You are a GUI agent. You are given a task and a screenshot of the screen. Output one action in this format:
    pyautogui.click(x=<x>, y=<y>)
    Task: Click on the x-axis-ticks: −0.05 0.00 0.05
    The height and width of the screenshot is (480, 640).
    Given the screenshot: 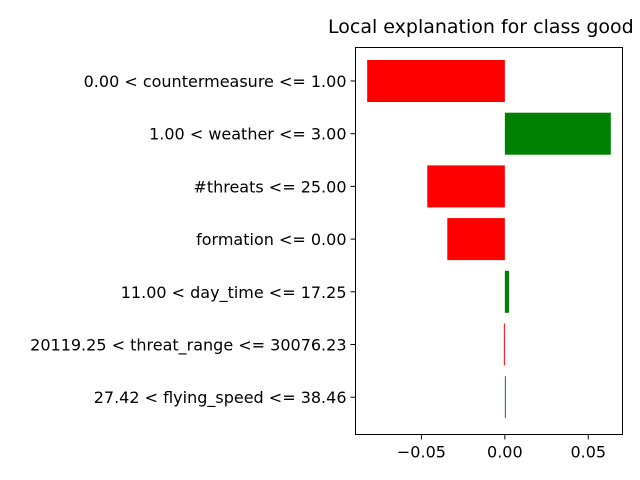 What is the action you would take?
    pyautogui.click(x=501, y=448)
    